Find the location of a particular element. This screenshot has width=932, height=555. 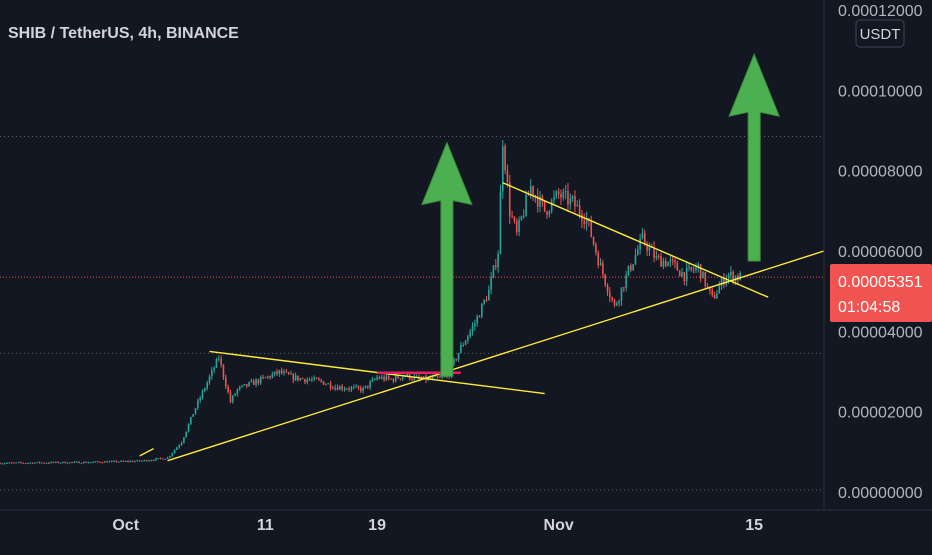

time-axis-panel is located at coordinates (466, 530).